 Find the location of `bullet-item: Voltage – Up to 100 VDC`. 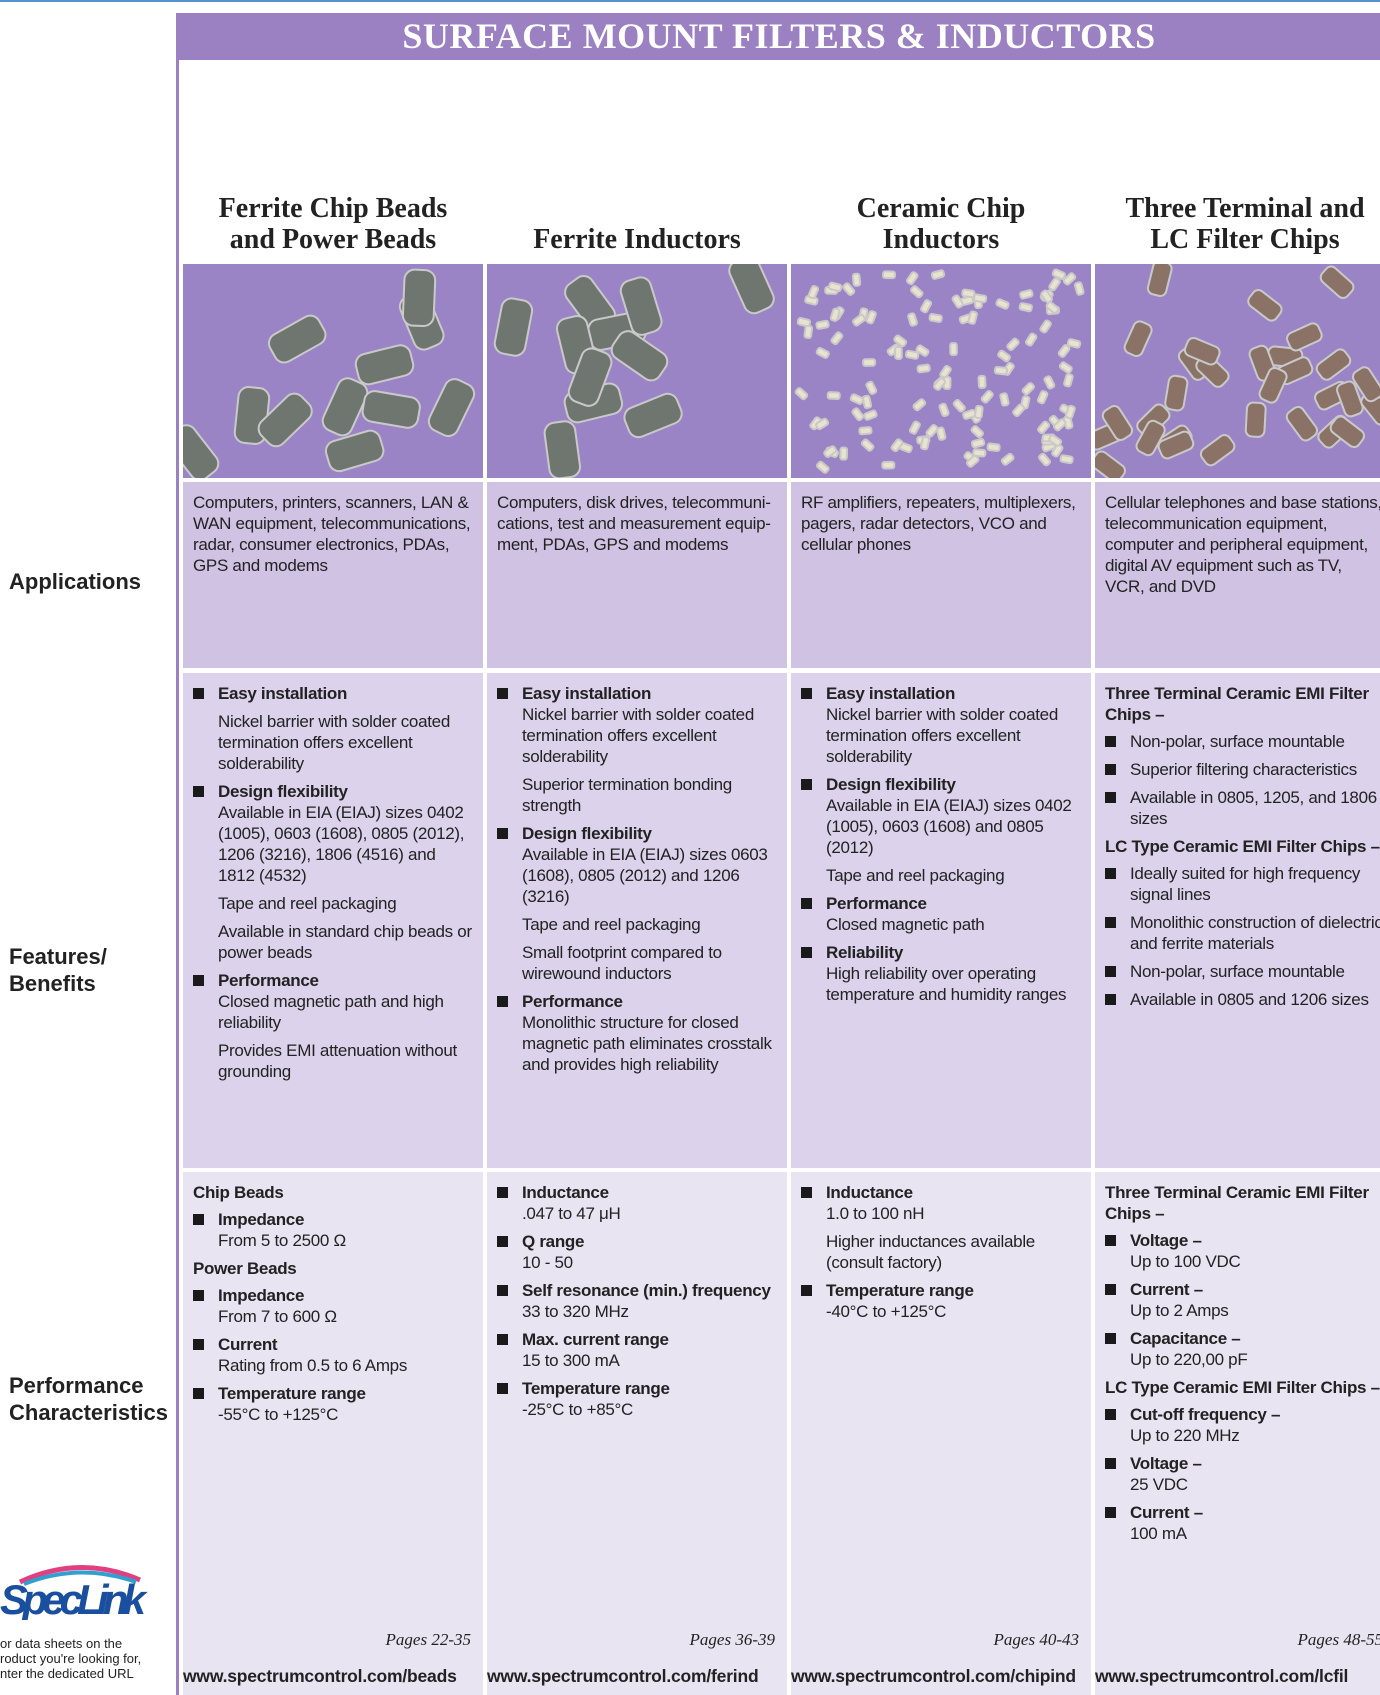

bullet-item: Voltage – Up to 100 VDC is located at coordinates (1242, 1251).